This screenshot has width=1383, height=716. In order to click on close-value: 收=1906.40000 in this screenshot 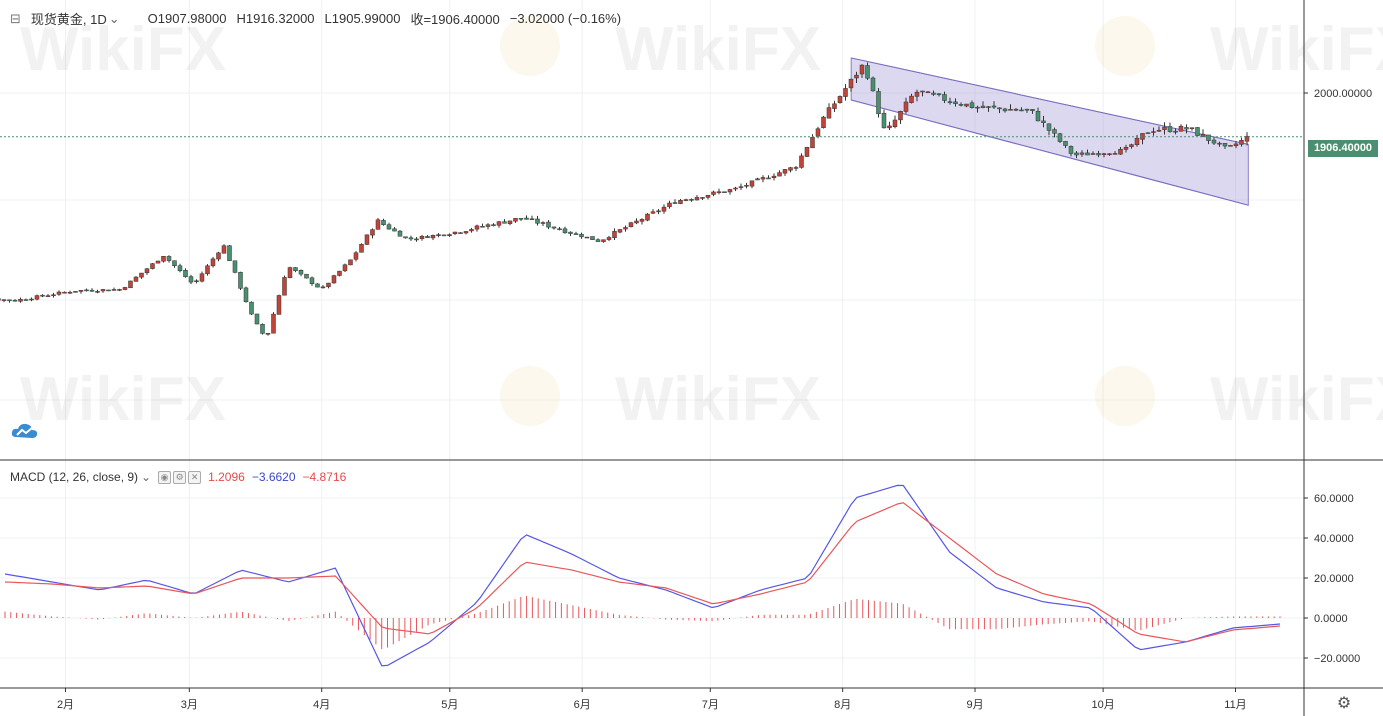, I will do `click(455, 19)`.